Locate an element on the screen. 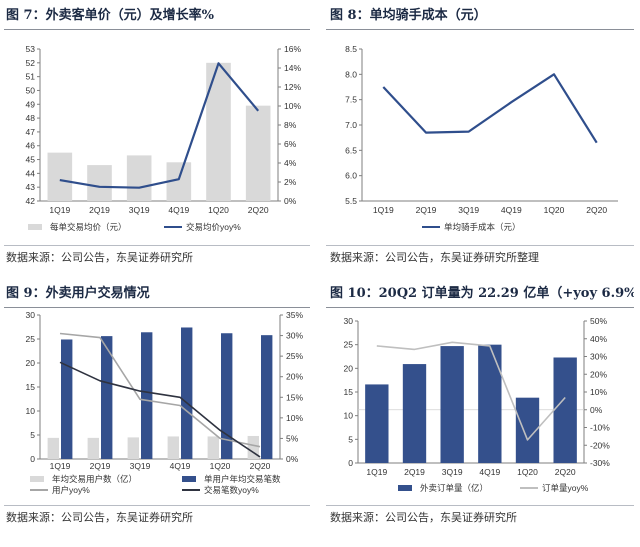  panel-4-source: 数据来源：公司公告，东吴证券研究所 is located at coordinates (423, 517).